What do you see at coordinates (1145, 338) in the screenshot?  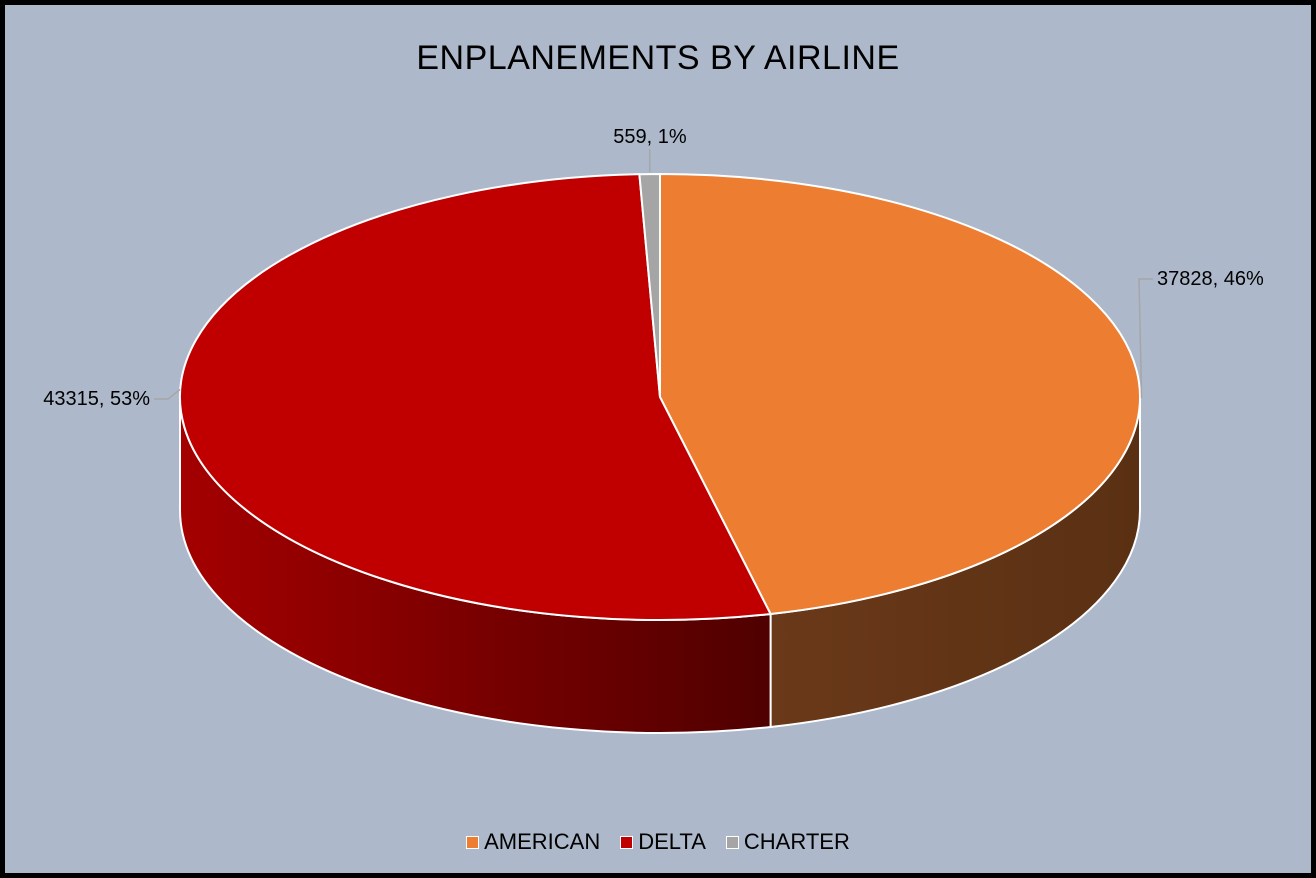 I see `leader-line-american` at bounding box center [1145, 338].